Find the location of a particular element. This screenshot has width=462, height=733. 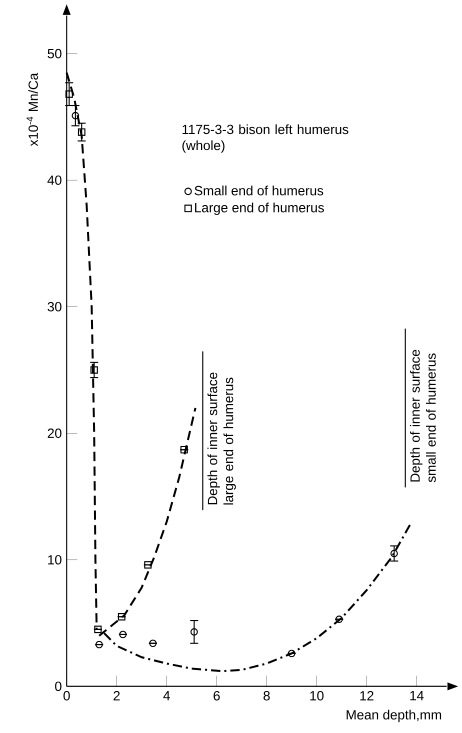

annotation: Depth of inner surface small end of humerus is located at coordinates (423, 416).